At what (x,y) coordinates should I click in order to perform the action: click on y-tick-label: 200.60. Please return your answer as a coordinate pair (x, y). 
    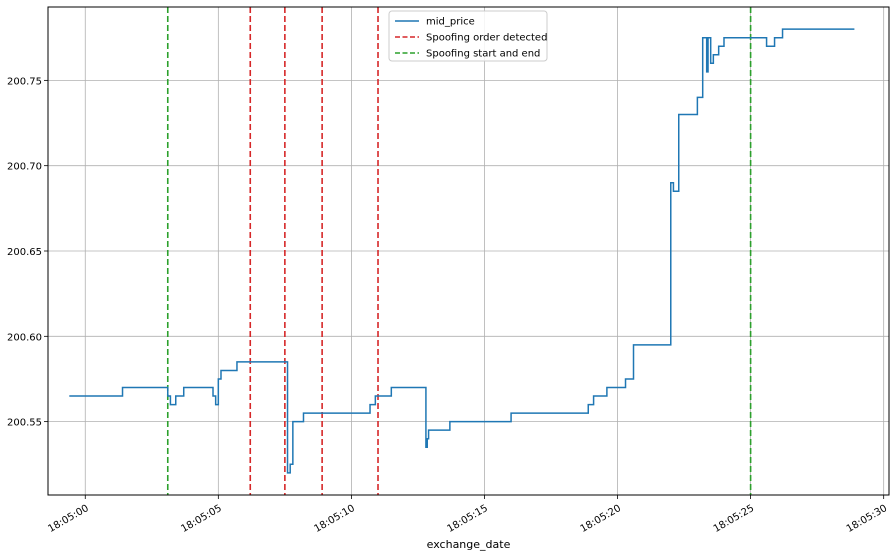
    Looking at the image, I should click on (24, 337).